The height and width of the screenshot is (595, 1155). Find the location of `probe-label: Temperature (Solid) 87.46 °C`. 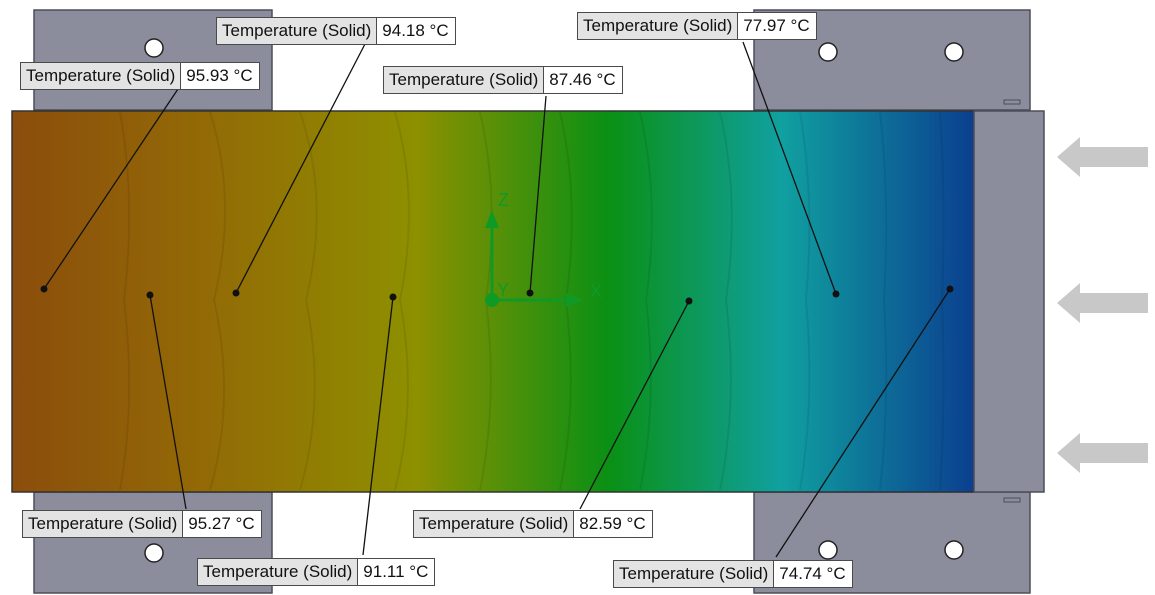

probe-label: Temperature (Solid) 87.46 °C is located at coordinates (503, 80).